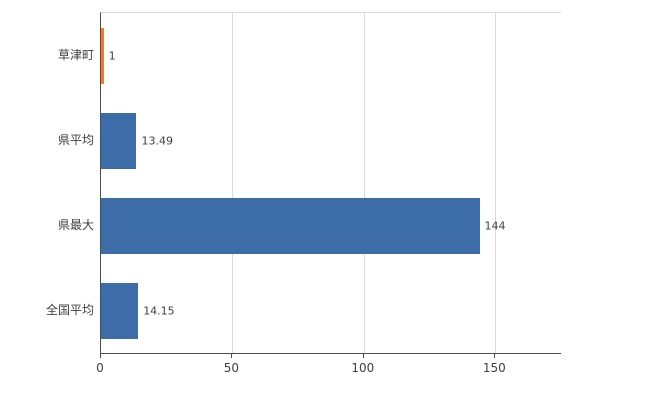 This screenshot has width=650, height=400. I want to click on category-label: 草津町, so click(75, 55).